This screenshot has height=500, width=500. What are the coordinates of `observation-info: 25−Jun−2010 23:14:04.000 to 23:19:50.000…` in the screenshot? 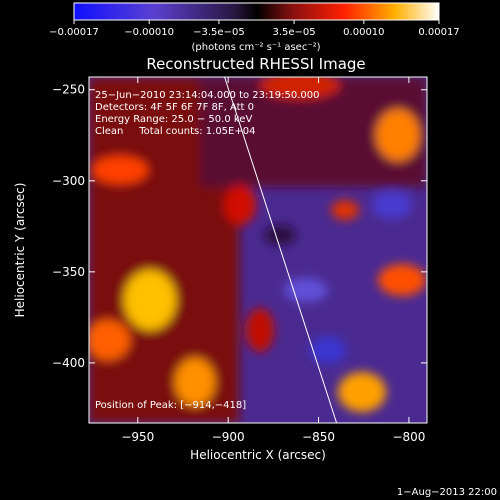 It's located at (207, 113).